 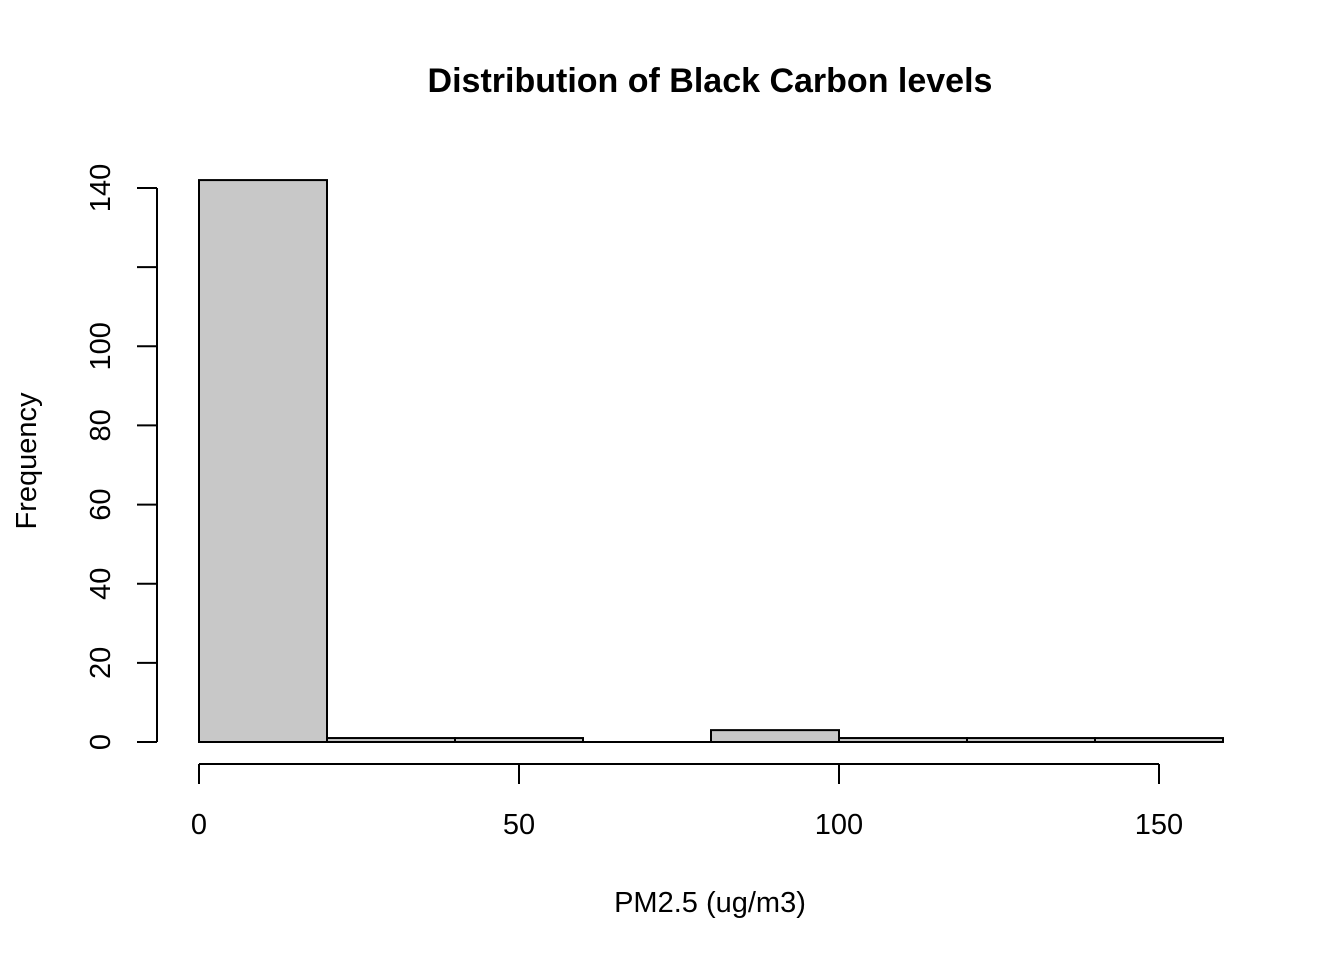 I want to click on chart-title: Distribution of Black Carbon levels, so click(x=710, y=81).